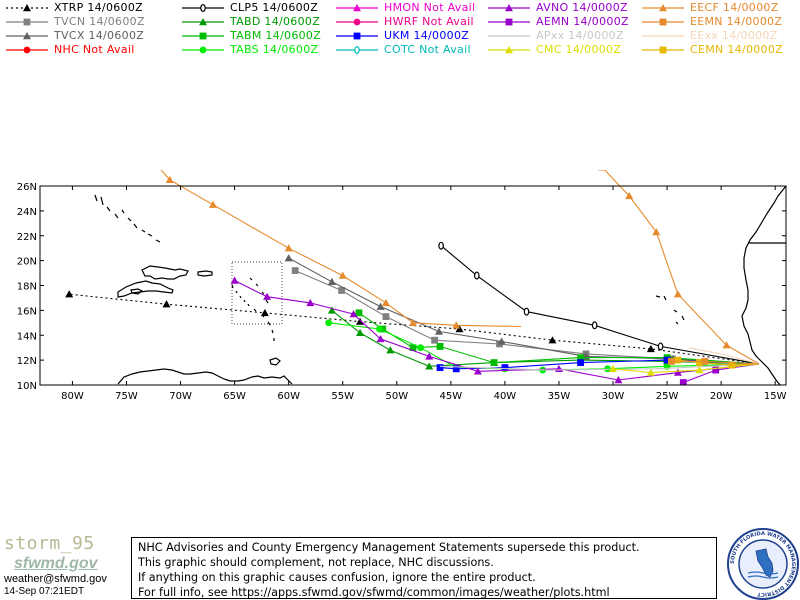  I want to click on lesser-antilles, so click(253, 312).